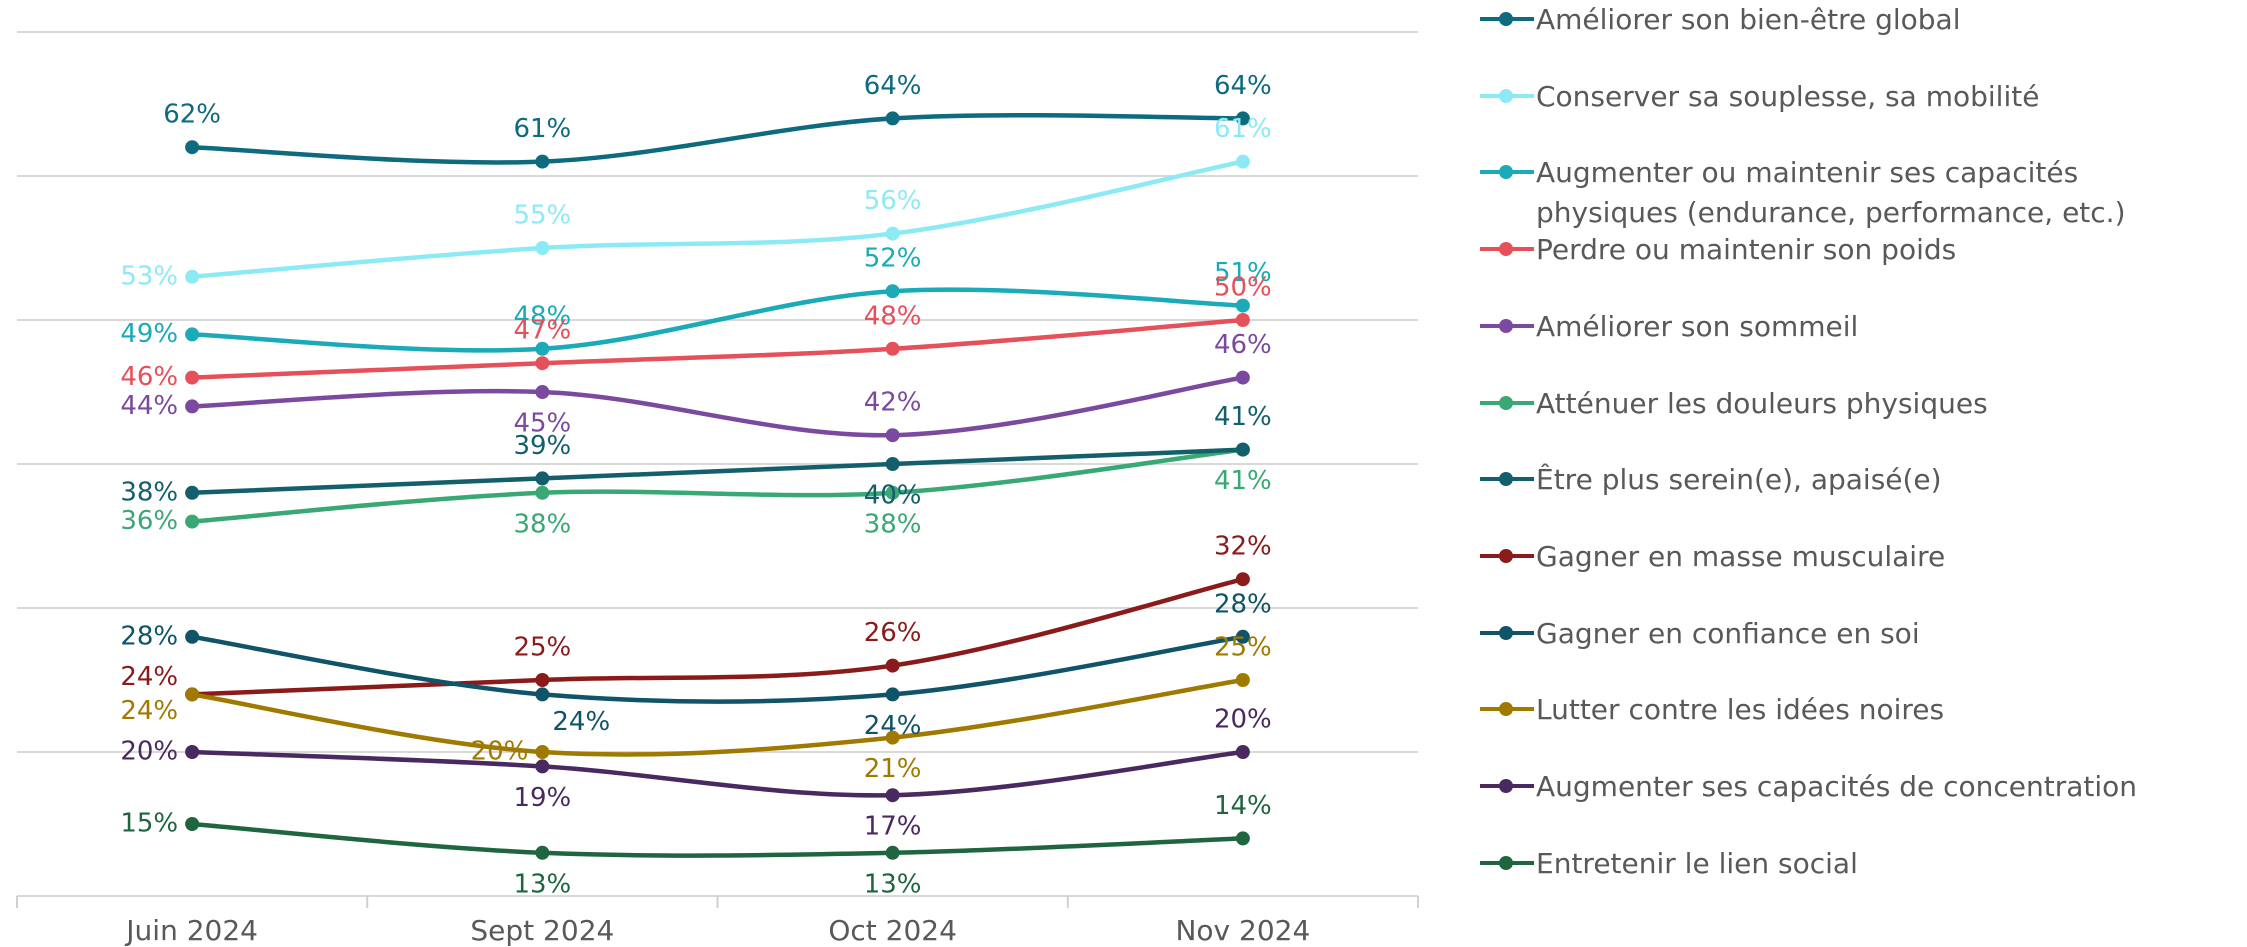 The height and width of the screenshot is (947, 2247). Describe the element at coordinates (1852, 404) in the screenshot. I see `legend-item: Atténuer les douleurs physiques` at that location.